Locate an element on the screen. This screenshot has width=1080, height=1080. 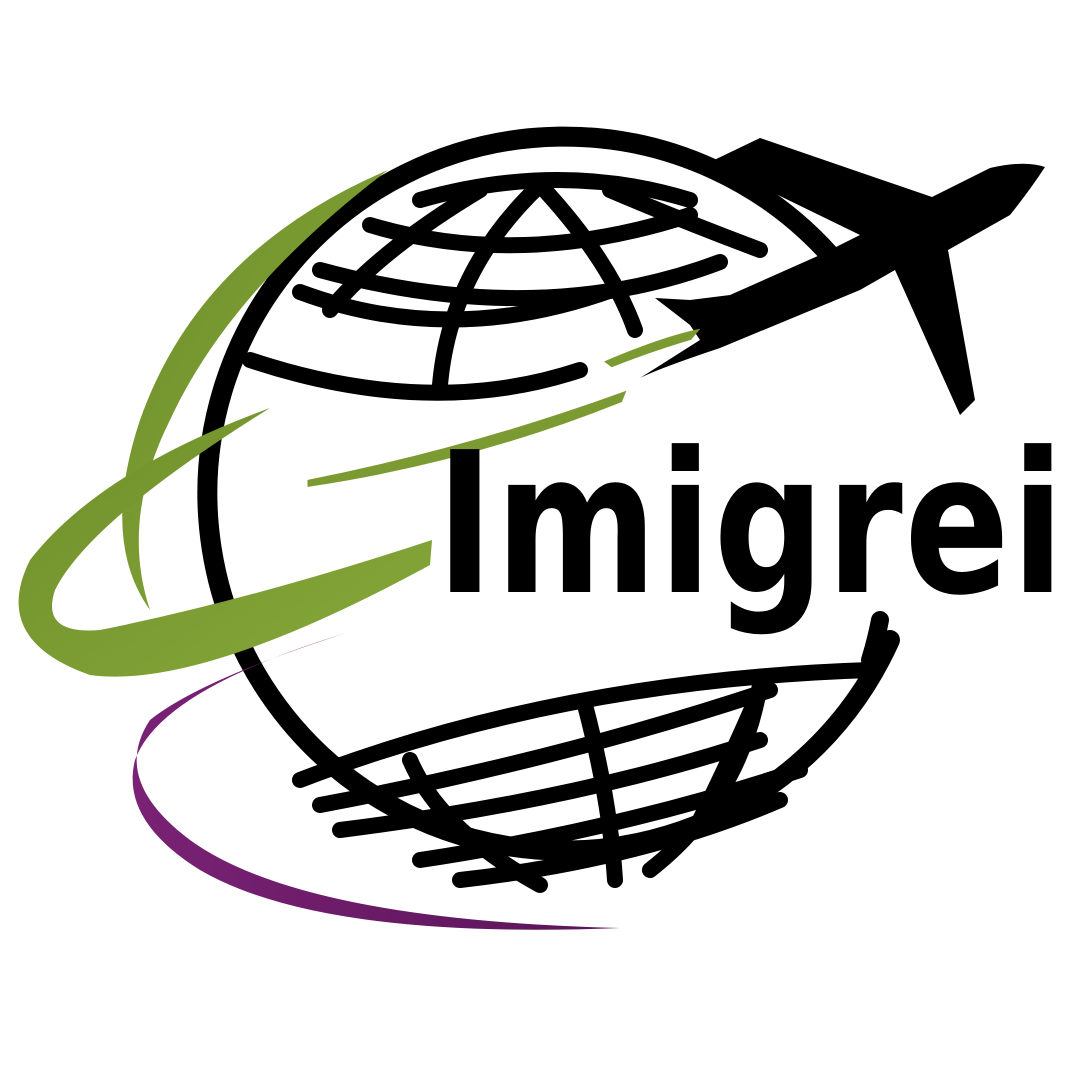
airplane-icon is located at coordinates (842, 276).